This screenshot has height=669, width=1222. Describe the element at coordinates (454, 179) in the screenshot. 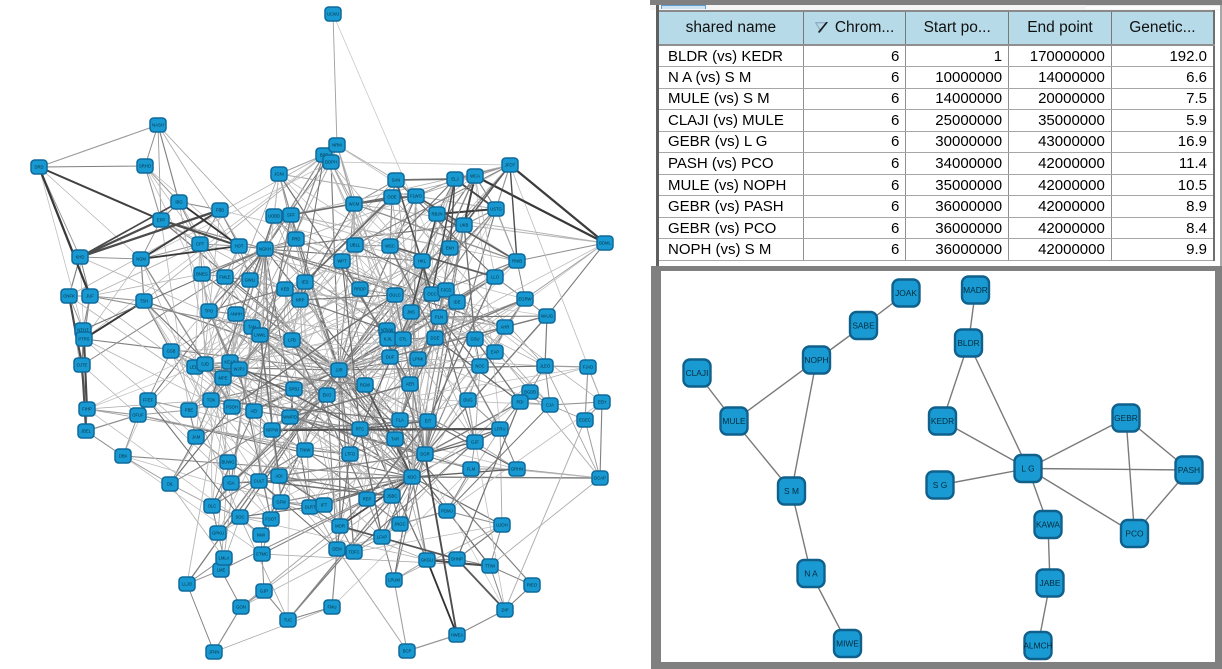

I see `svg-text: ELJ` at that location.